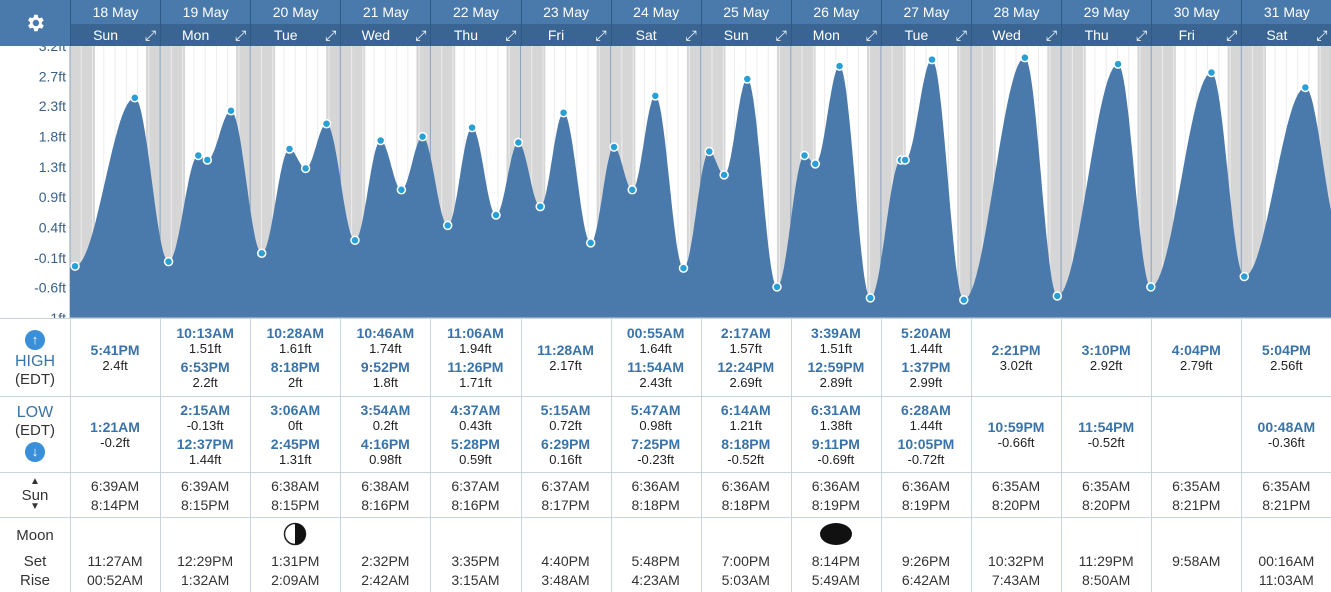  Describe the element at coordinates (835, 580) in the screenshot. I see `moon-times-cell-text: 5:49AM` at that location.